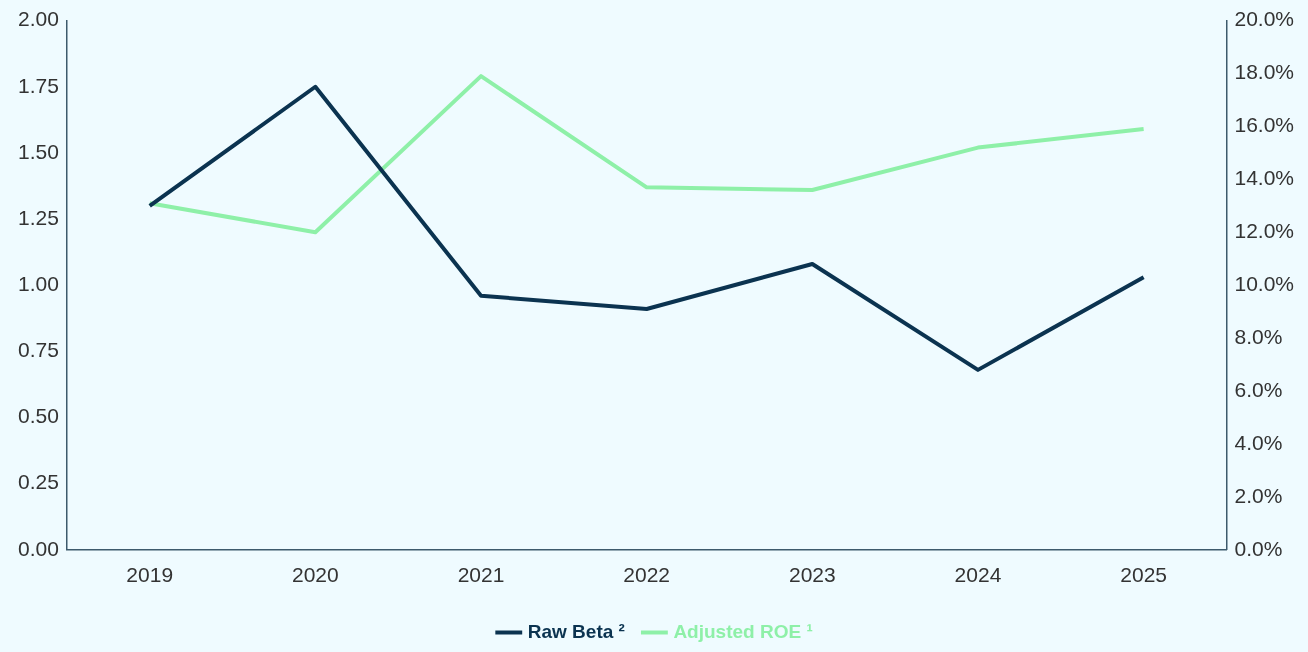  Describe the element at coordinates (315, 575) in the screenshot. I see `x-tick-label: 2020` at that location.